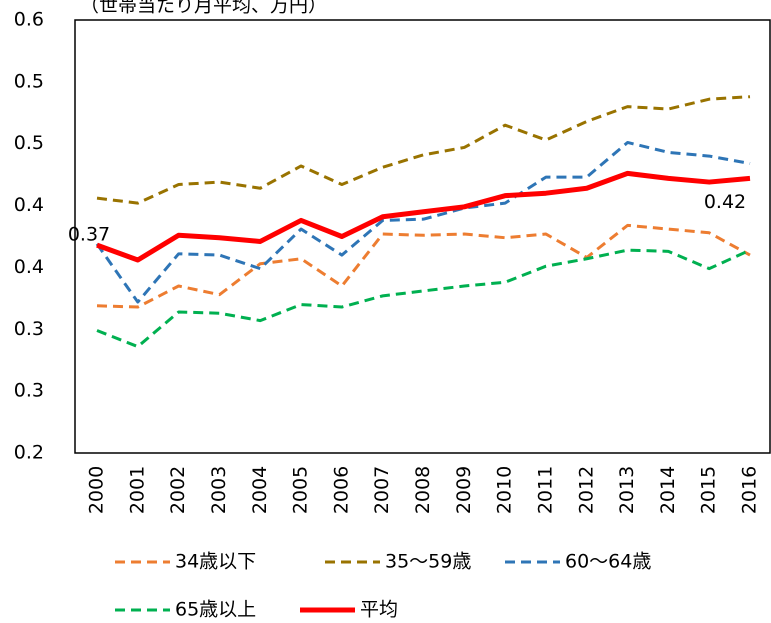 The width and height of the screenshot is (771, 623). Describe the element at coordinates (341, 490) in the screenshot. I see `x-tick-label: 2006` at that location.